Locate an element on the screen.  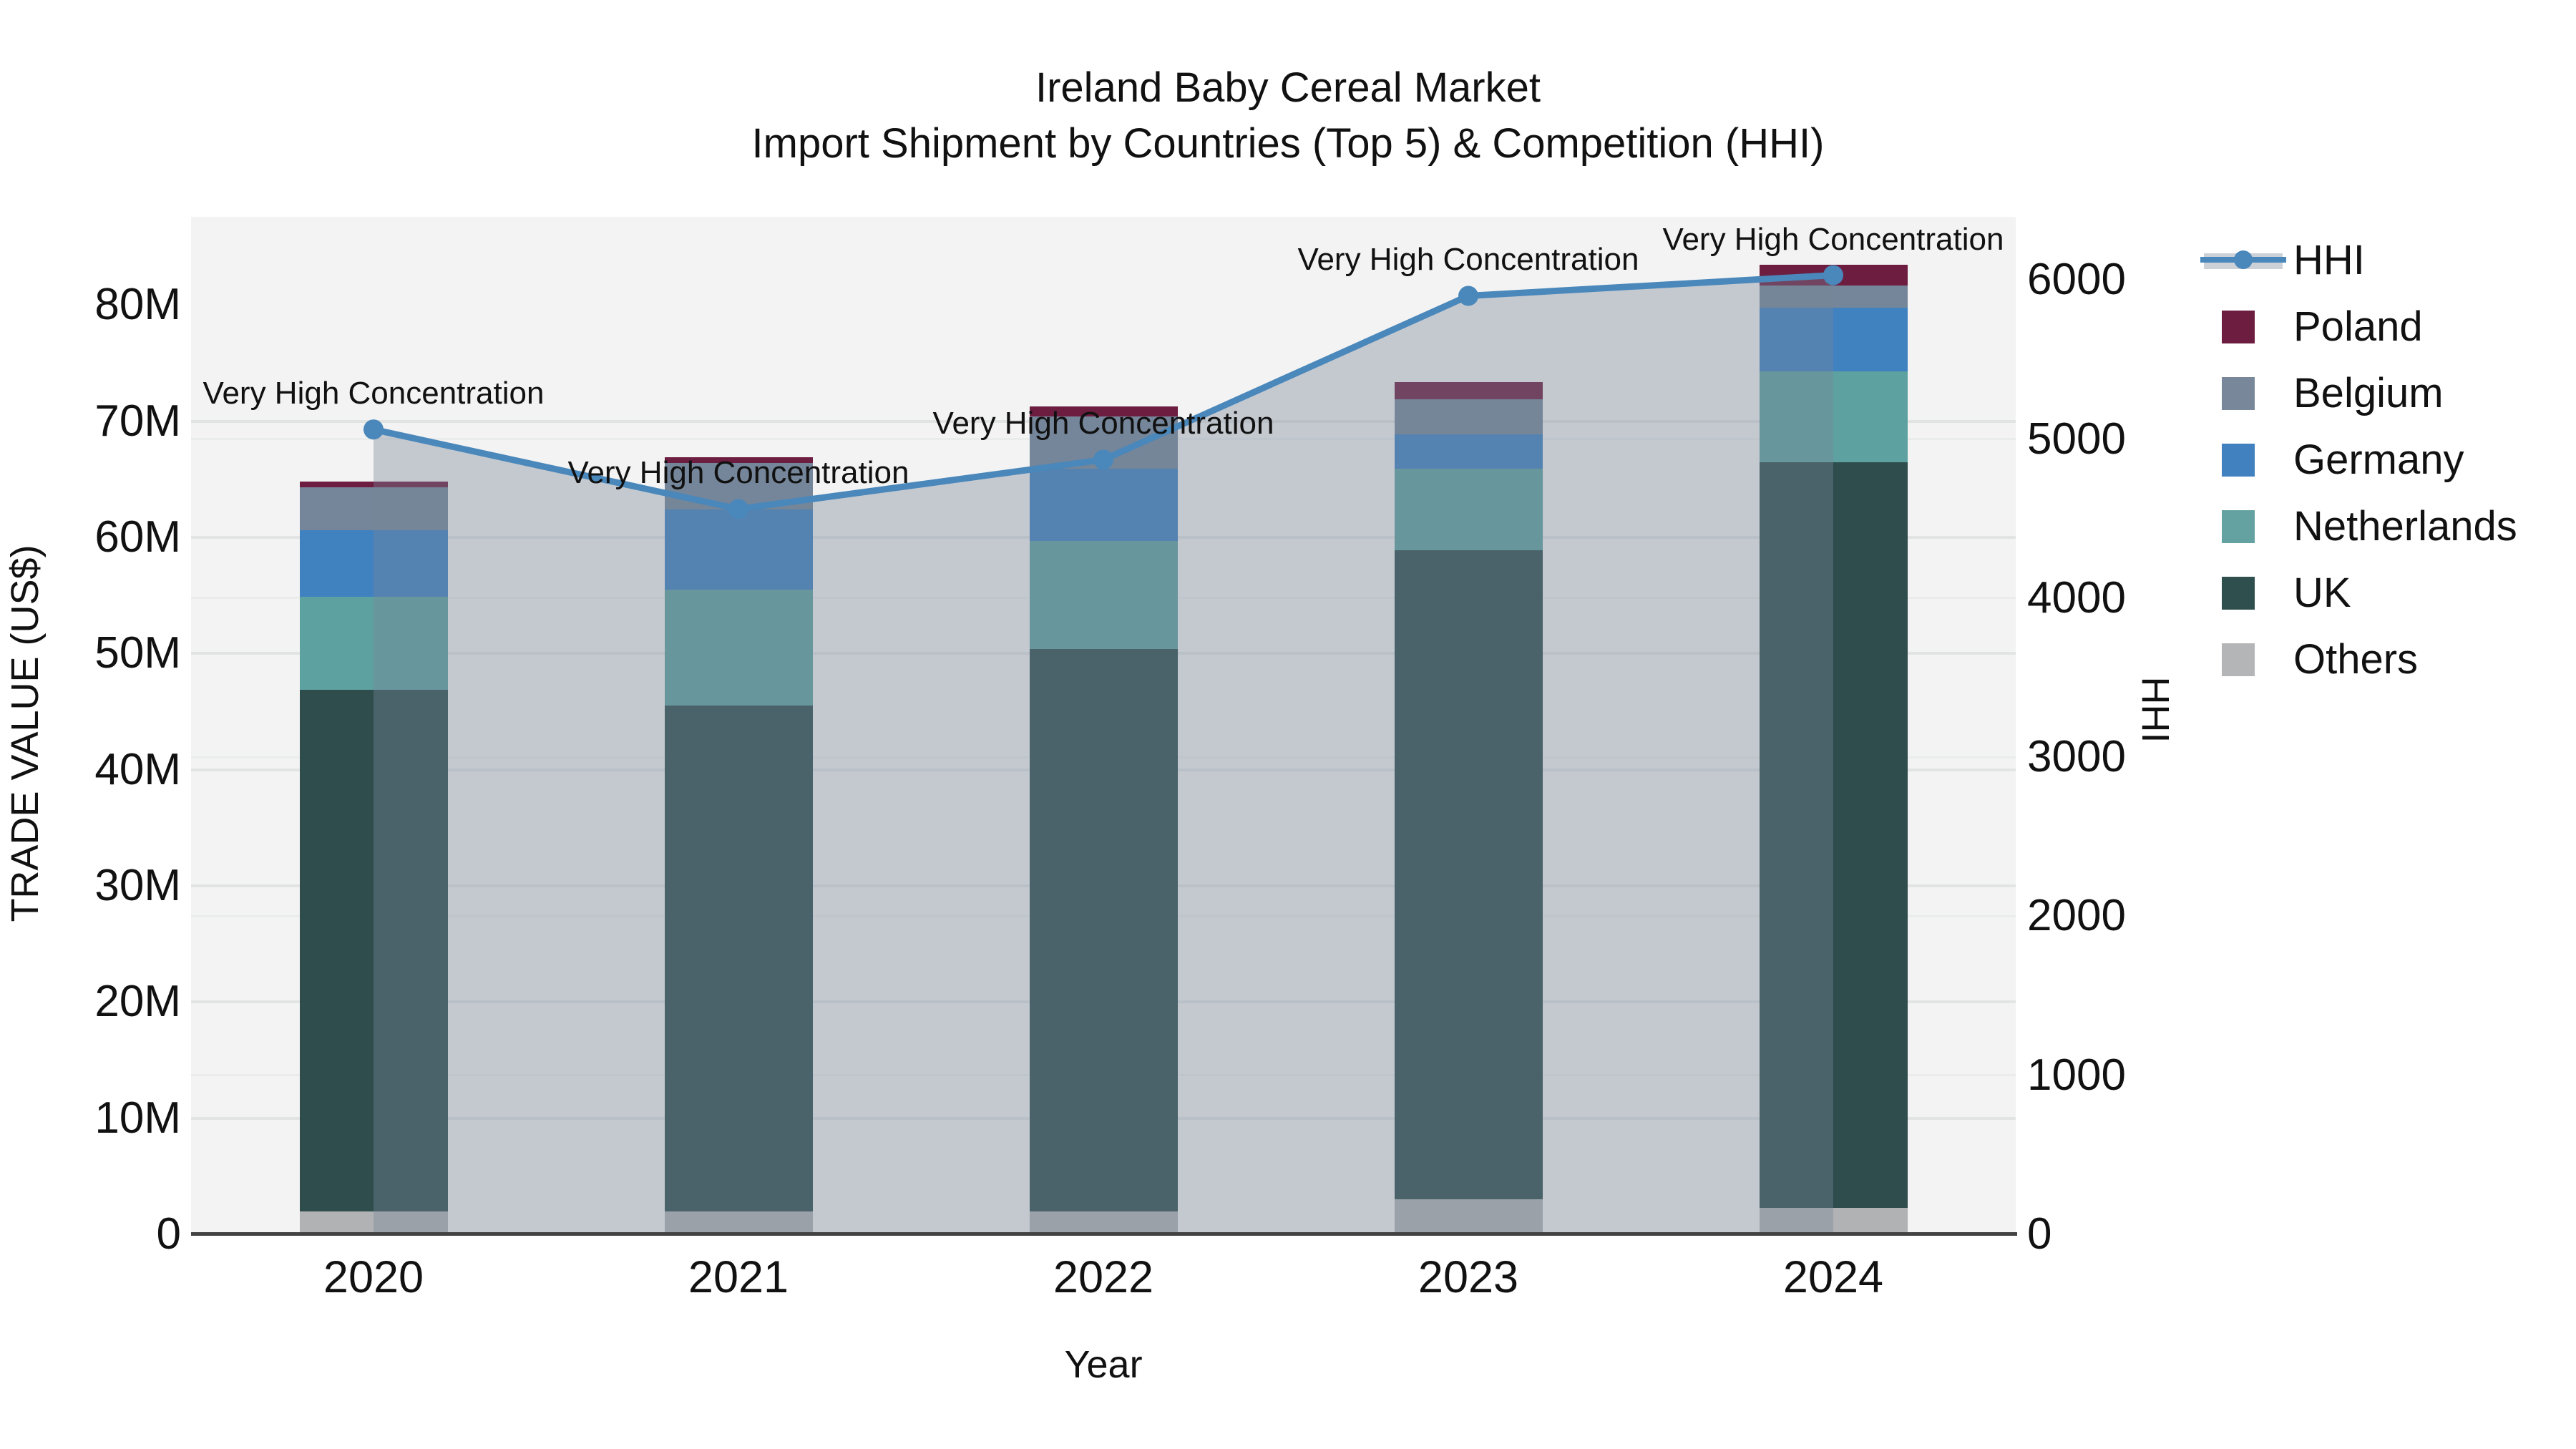
y-tick-label-right: 3000 is located at coordinates (2076, 757).